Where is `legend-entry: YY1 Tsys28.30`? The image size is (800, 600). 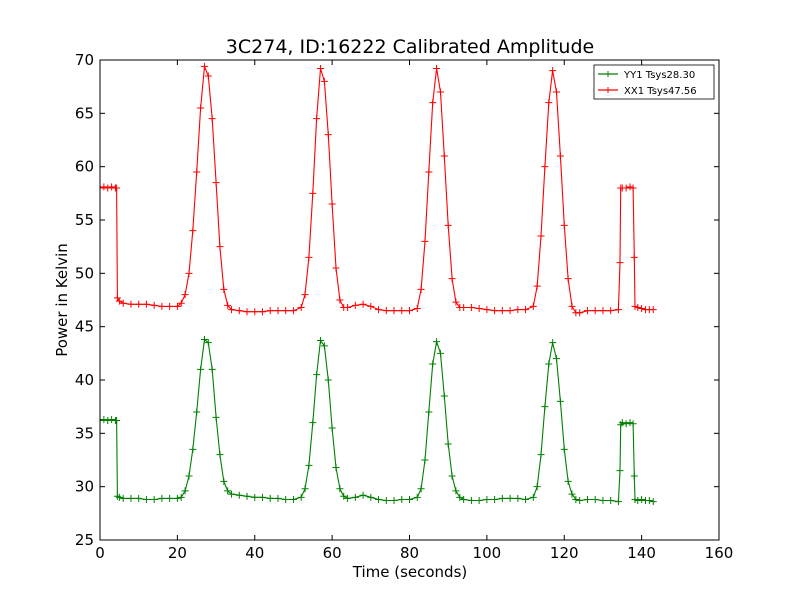
legend-entry: YY1 Tsys28.30 is located at coordinates (646, 75).